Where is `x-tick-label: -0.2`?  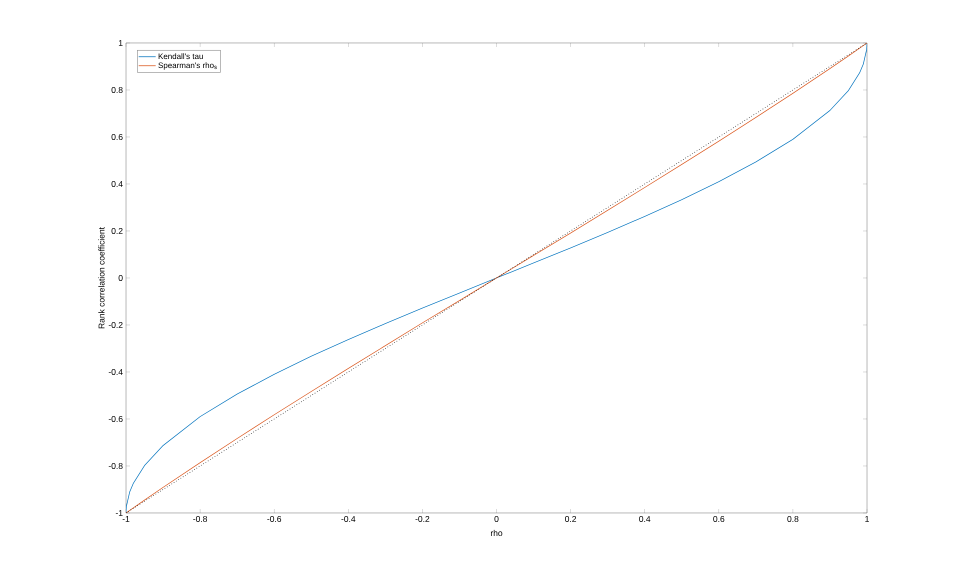
x-tick-label: -0.2 is located at coordinates (422, 519).